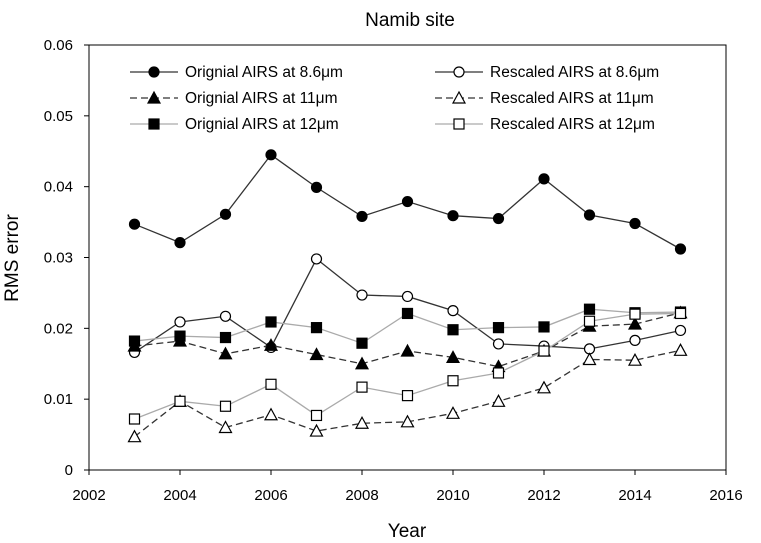 This screenshot has height=543, width=761. I want to click on legend-item: Rescaled AIRS at 12μm, so click(545, 124).